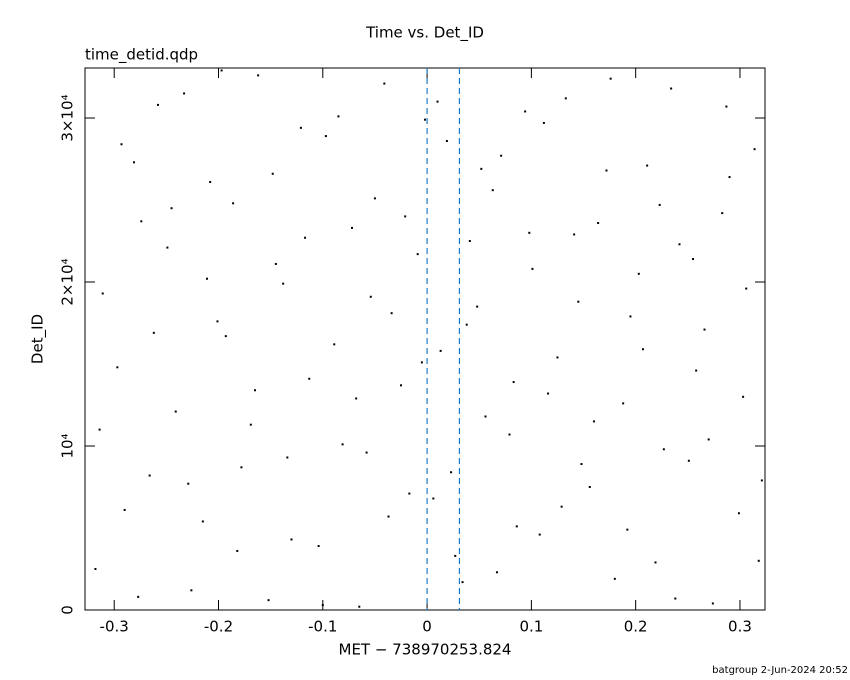 This screenshot has height=680, width=850. What do you see at coordinates (636, 627) in the screenshot?
I see `x-tick-label: 0.2` at bounding box center [636, 627].